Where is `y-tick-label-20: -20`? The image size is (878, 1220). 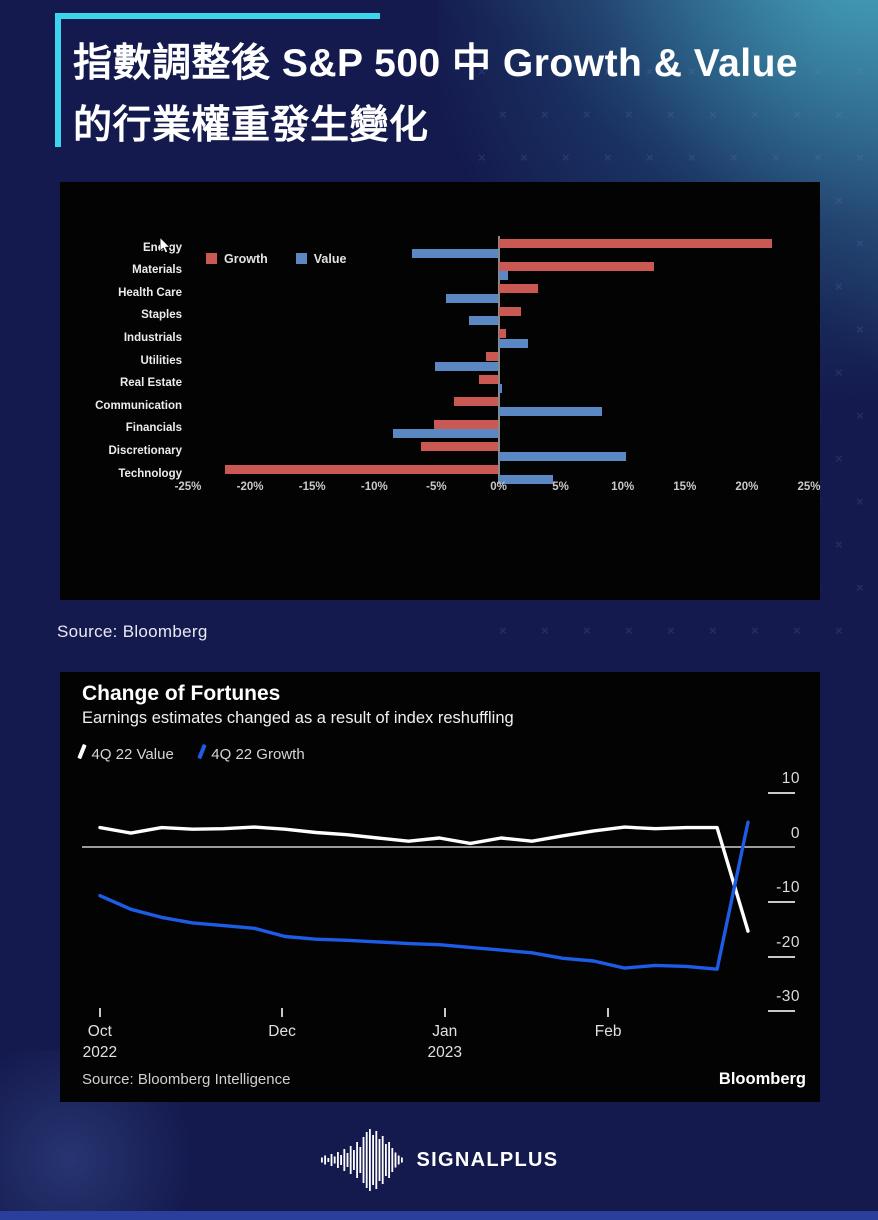 y-tick-label-20: -20 is located at coordinates (788, 942).